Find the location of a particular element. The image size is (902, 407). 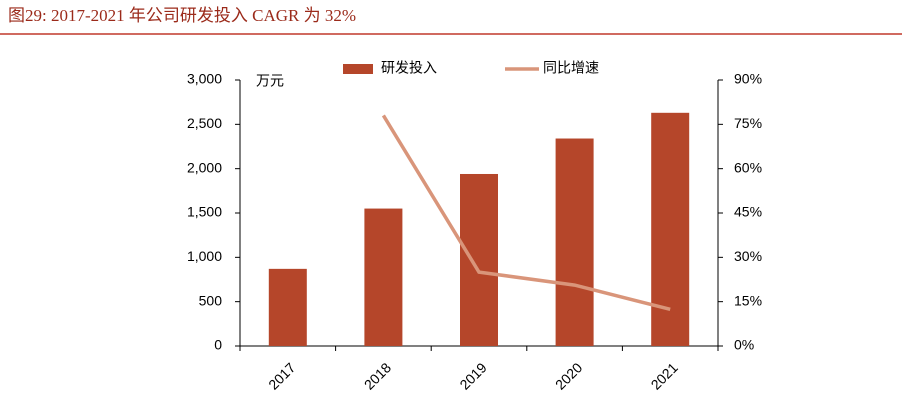

y-tick-label: 500 is located at coordinates (211, 300).